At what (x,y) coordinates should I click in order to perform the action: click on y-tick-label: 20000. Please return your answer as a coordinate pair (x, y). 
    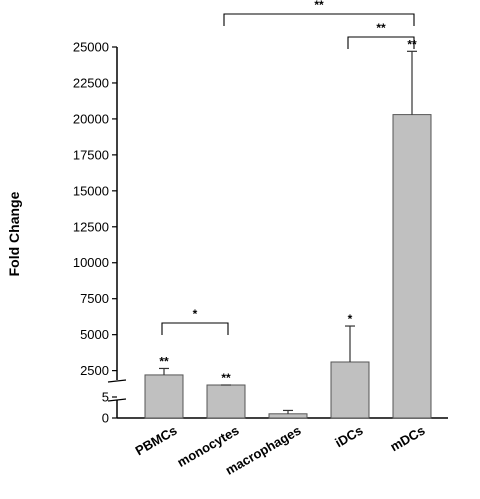
    Looking at the image, I should click on (91, 118).